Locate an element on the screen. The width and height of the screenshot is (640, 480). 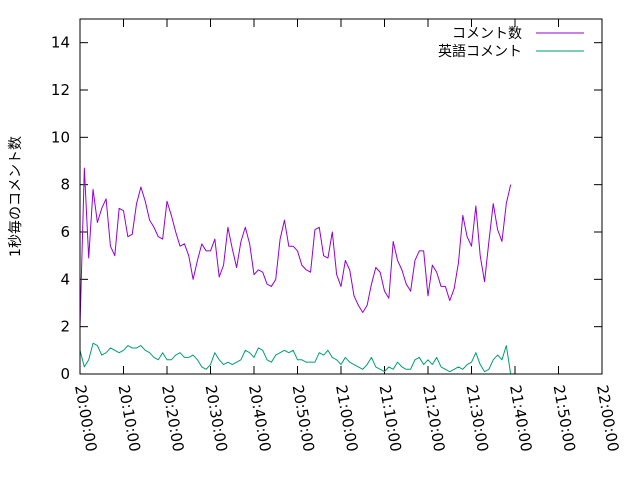
y-tick-label: 12 is located at coordinates (60, 90).